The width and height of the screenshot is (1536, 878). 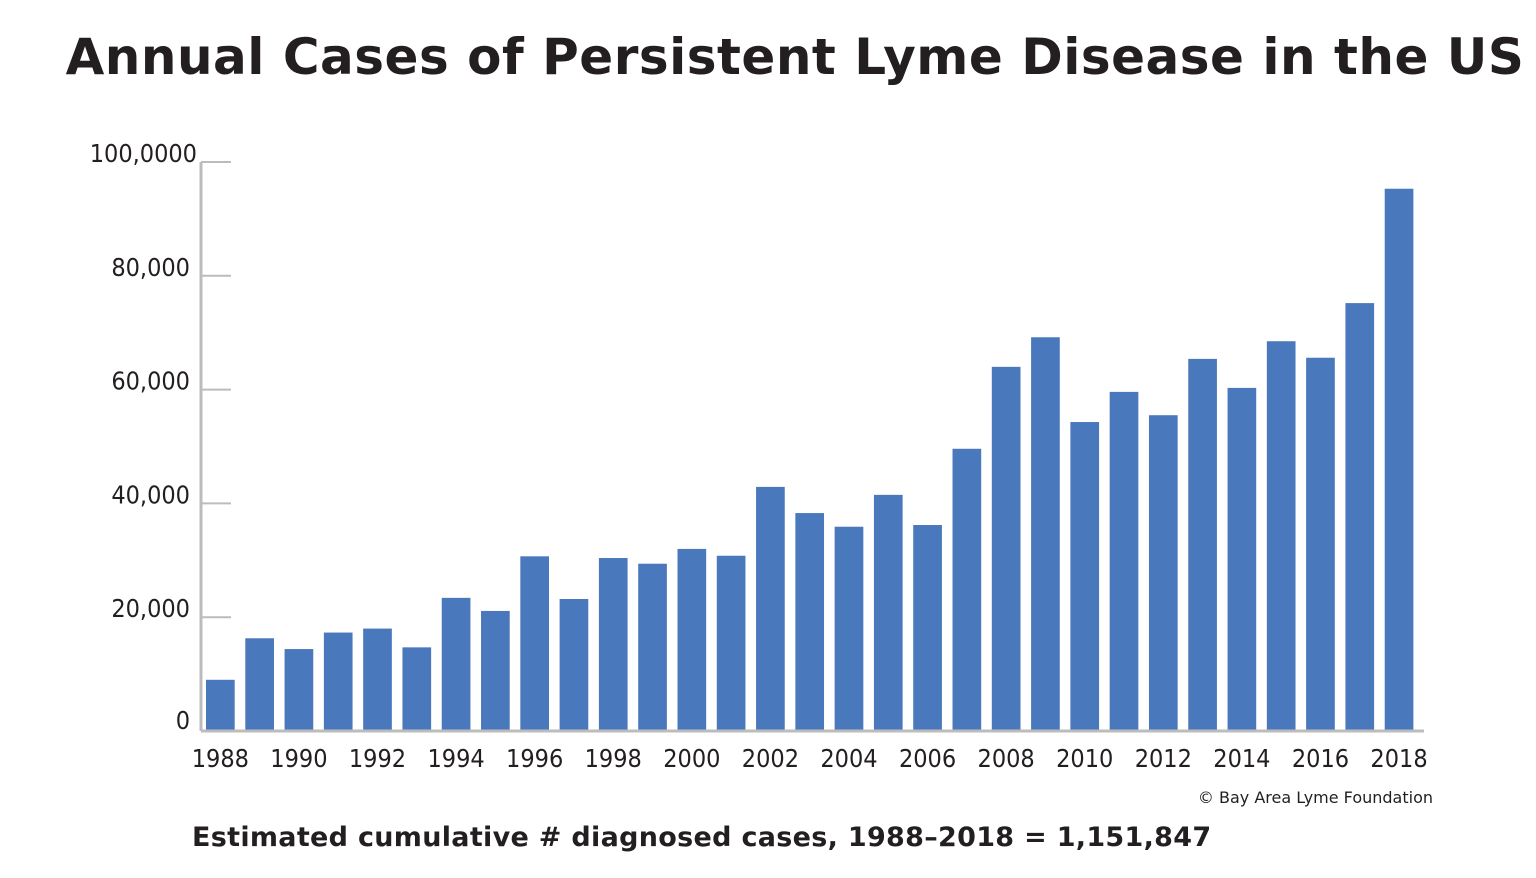 I want to click on bar-2017, so click(x=1360, y=516).